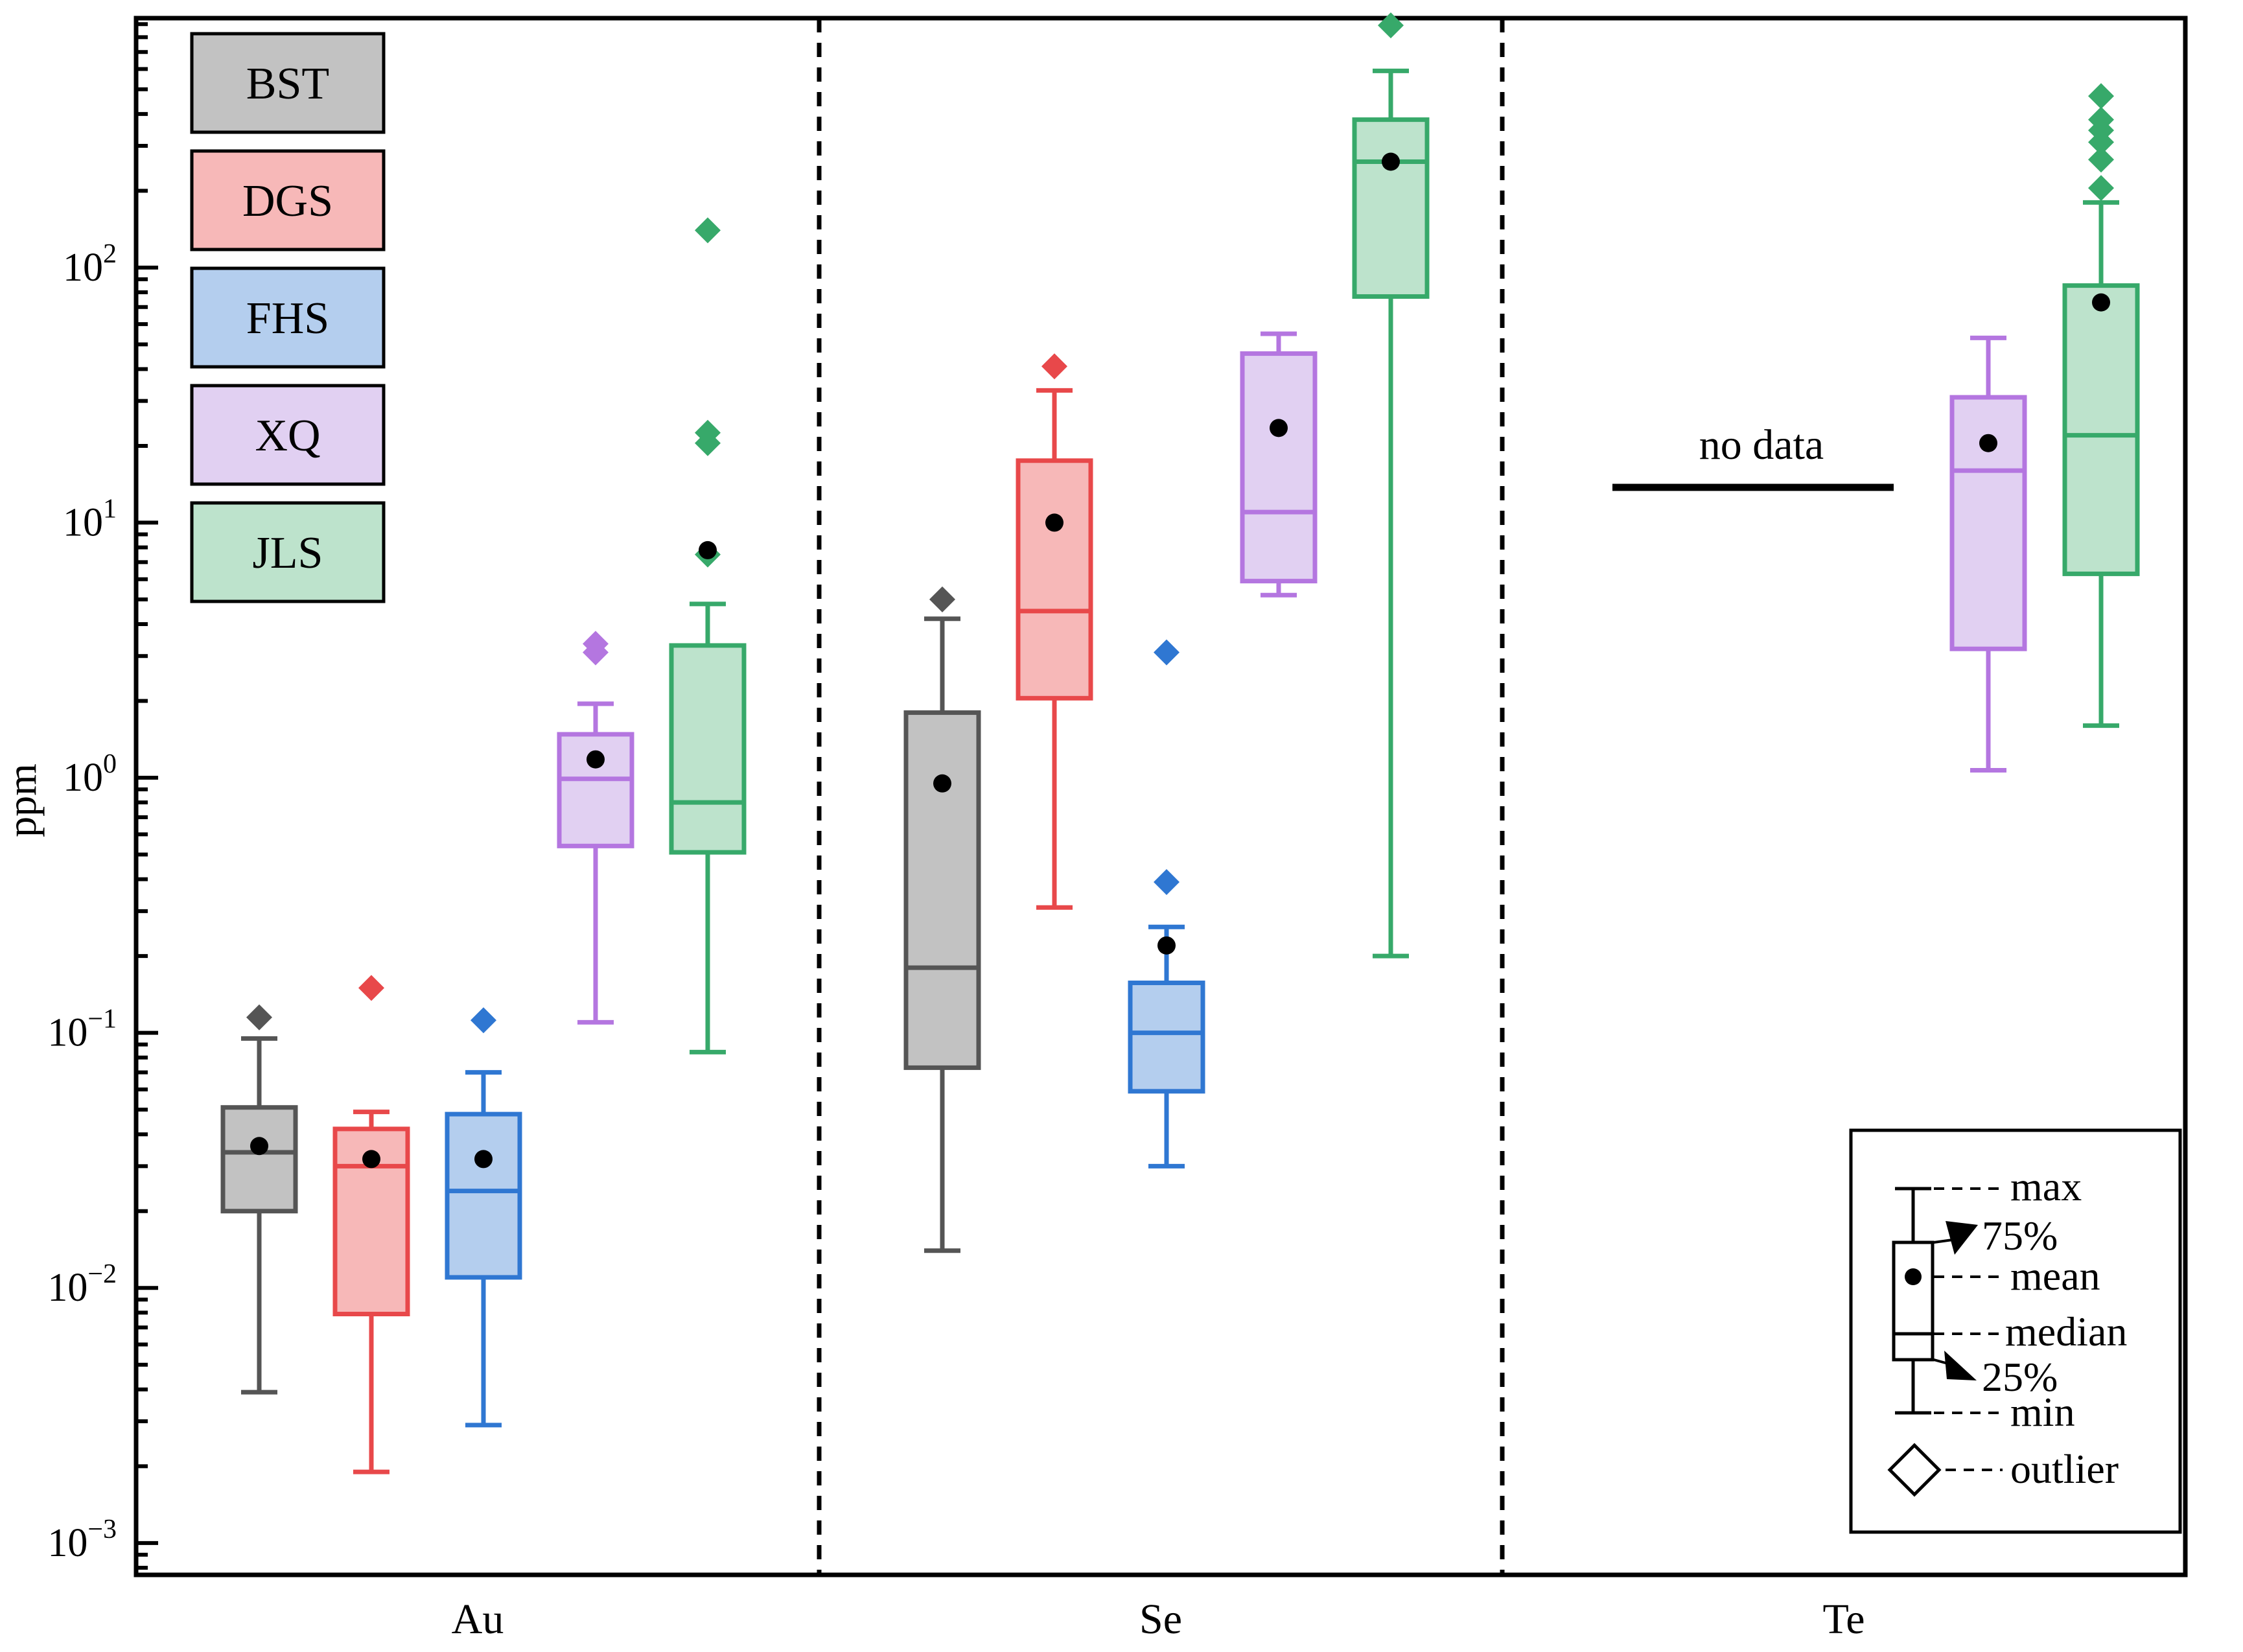  What do you see at coordinates (90, 264) in the screenshot?
I see `y-tick-label: 10²` at bounding box center [90, 264].